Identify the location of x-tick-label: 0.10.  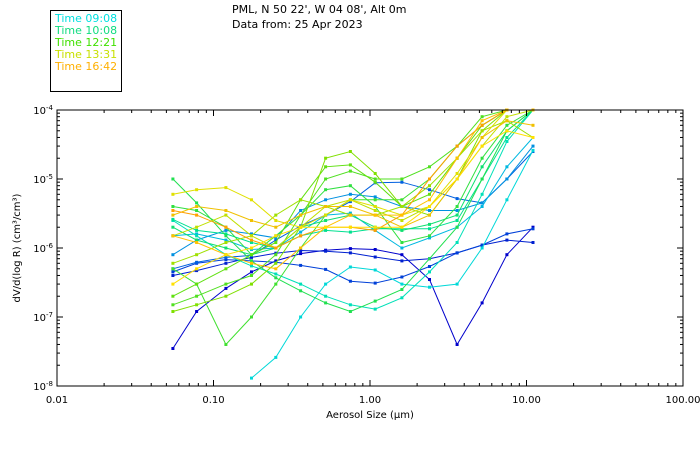
(213, 400).